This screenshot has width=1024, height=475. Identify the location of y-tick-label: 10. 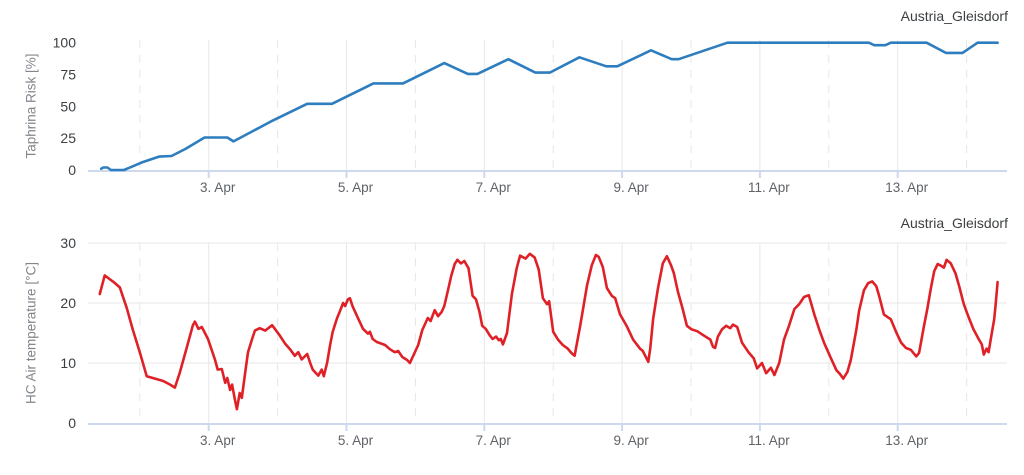
(68, 363).